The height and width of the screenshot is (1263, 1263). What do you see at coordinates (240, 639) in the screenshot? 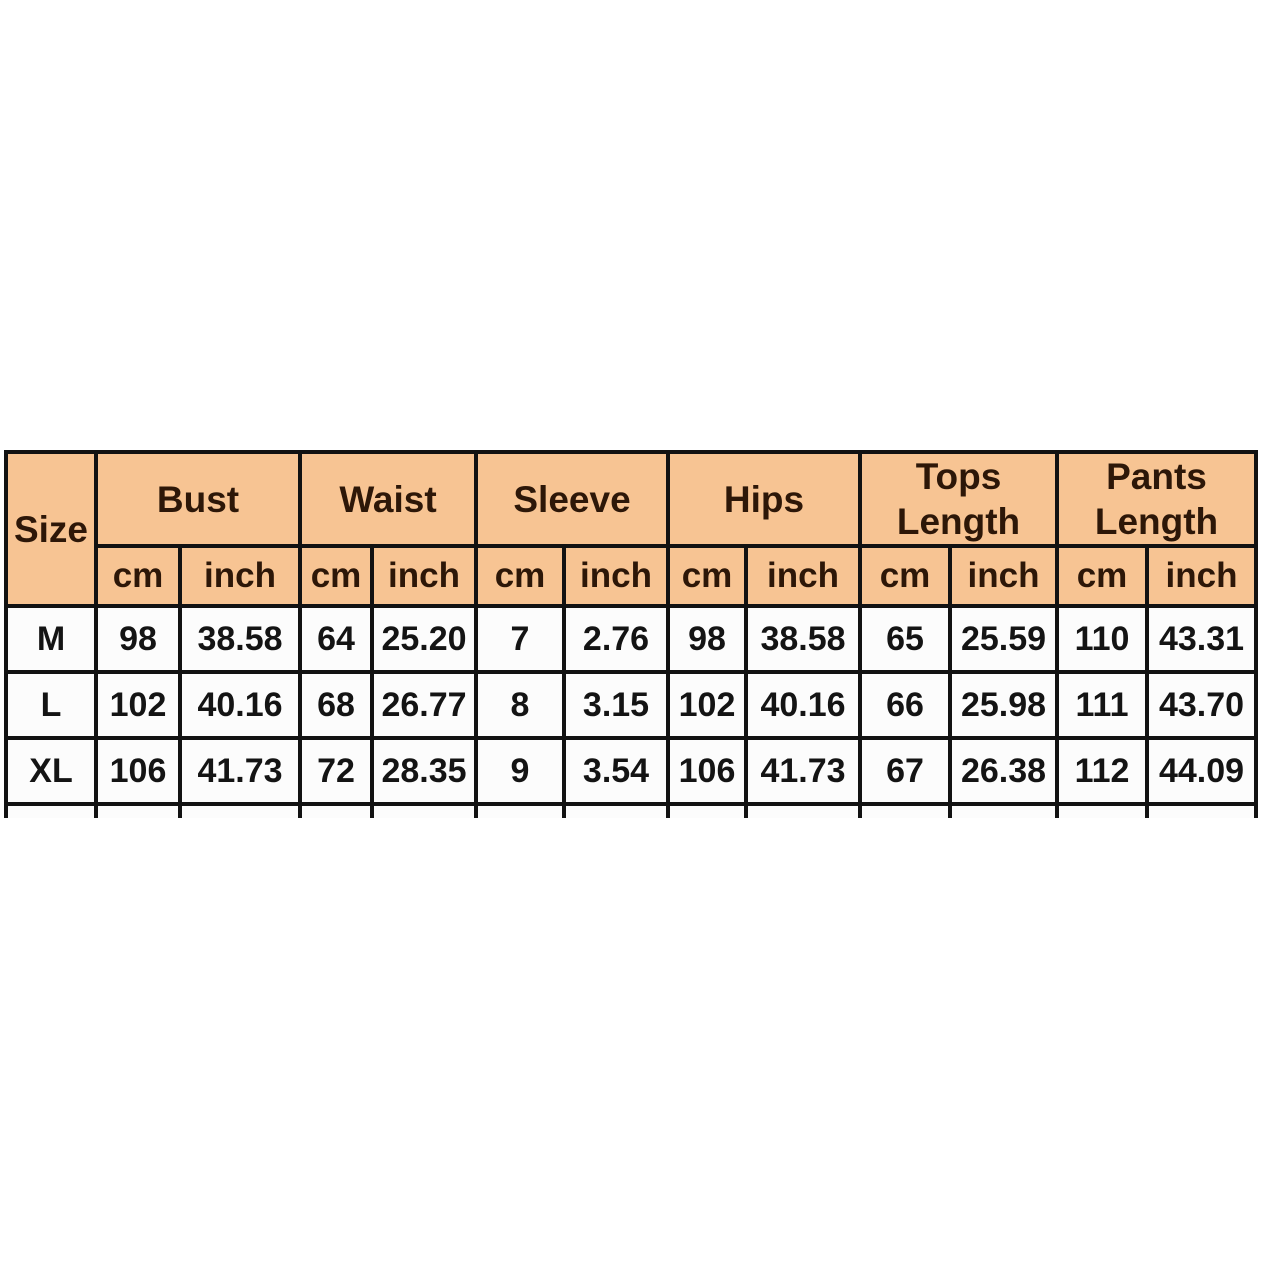
I see `cell-bust-inch: 38.58` at bounding box center [240, 639].